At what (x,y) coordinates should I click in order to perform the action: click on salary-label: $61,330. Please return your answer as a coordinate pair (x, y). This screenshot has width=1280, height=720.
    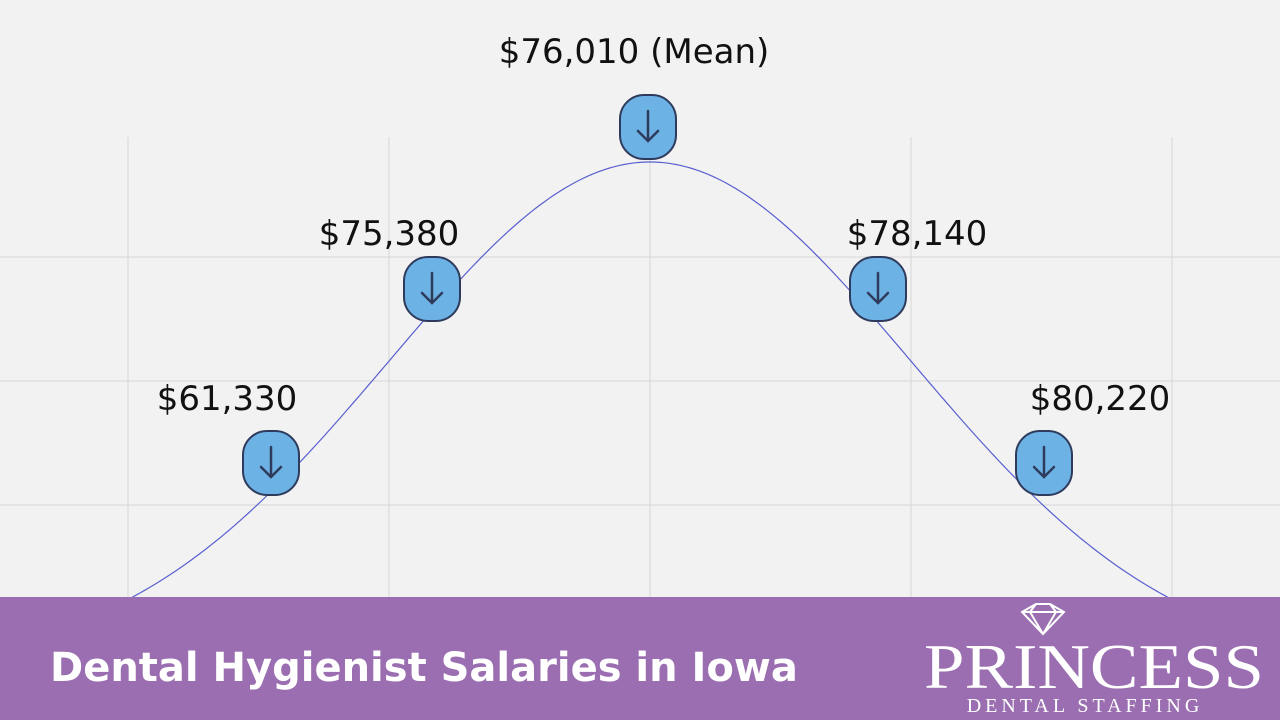
    Looking at the image, I should click on (227, 399).